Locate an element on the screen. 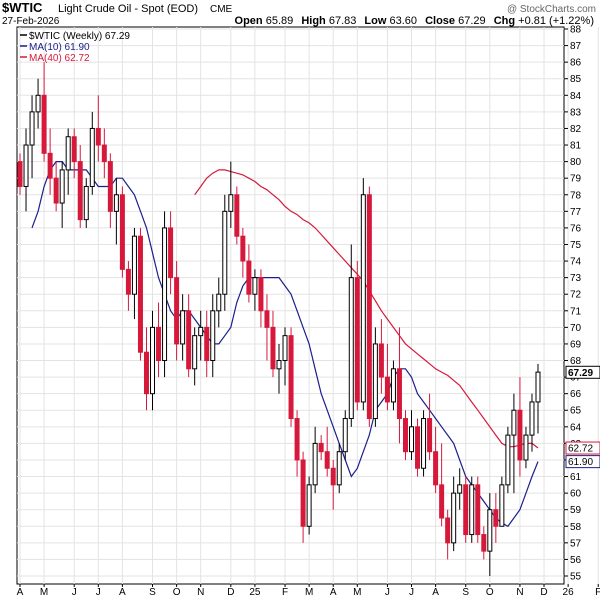 The height and width of the screenshot is (600, 600). y-tick-label: 70 is located at coordinates (576, 328).